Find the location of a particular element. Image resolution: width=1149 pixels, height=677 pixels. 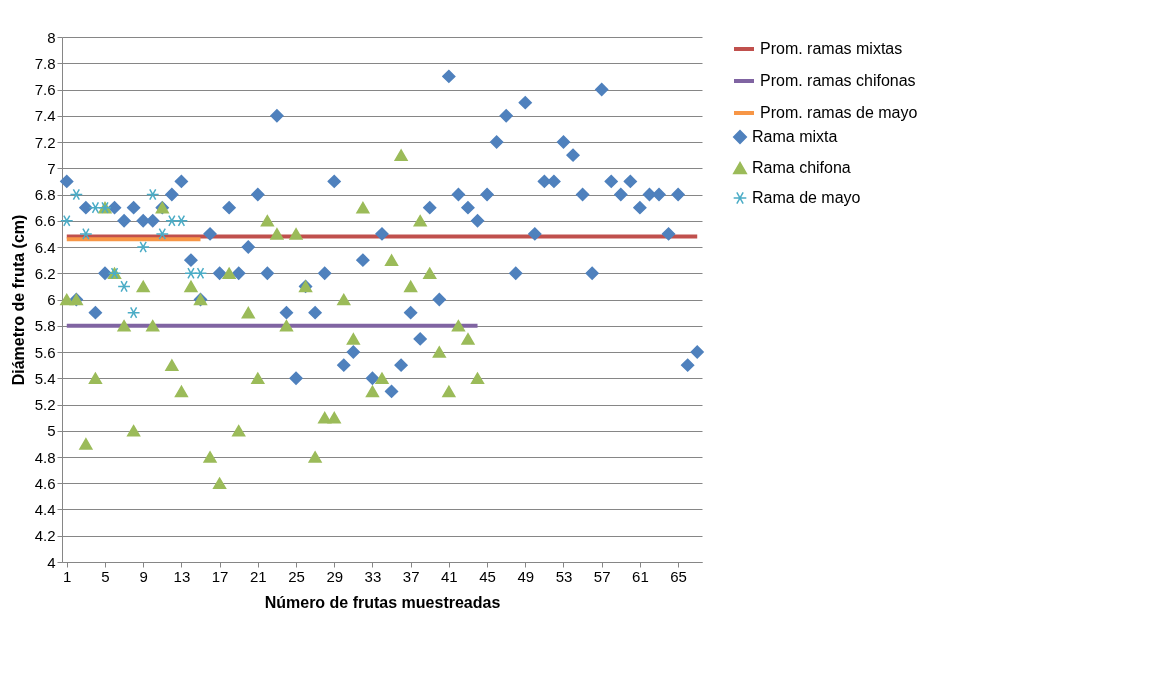

x-tick-label: 29 is located at coordinates (335, 576).